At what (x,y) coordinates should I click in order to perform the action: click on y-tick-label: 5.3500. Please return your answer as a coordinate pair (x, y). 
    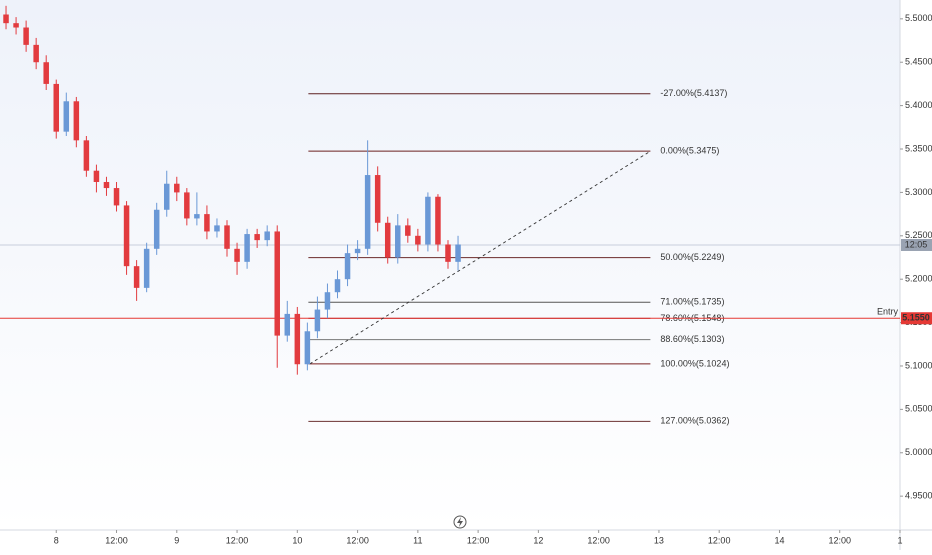
    Looking at the image, I should click on (918, 148).